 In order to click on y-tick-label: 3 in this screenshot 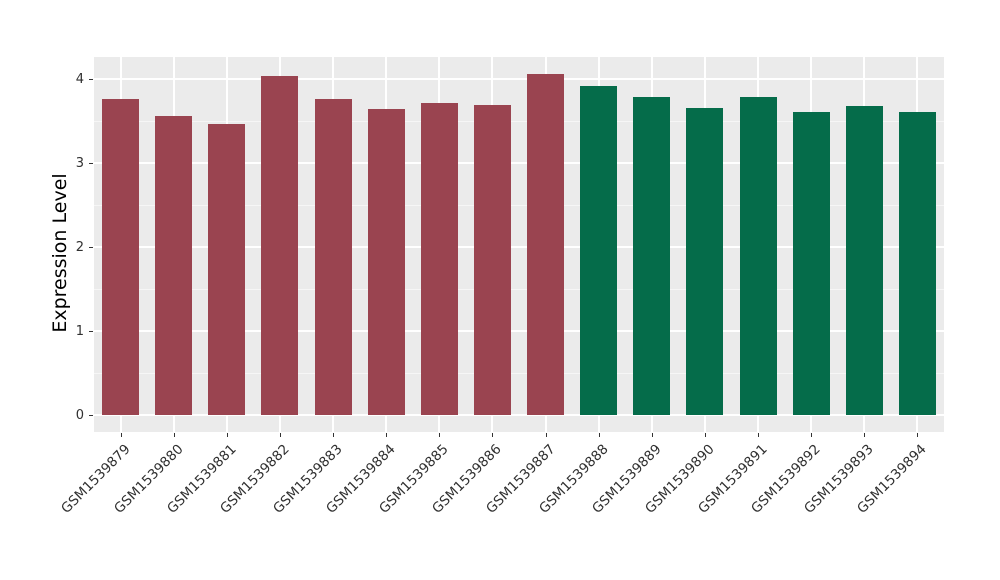, I will do `click(79, 163)`.